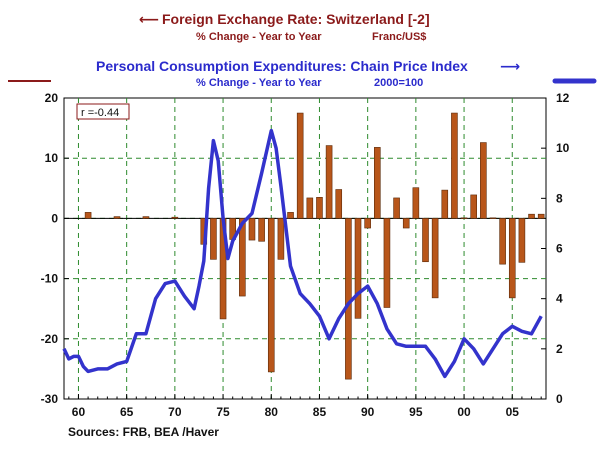 Image resolution: width=599 pixels, height=466 pixels. I want to click on right-arrow-icon: ⟶, so click(510, 66).